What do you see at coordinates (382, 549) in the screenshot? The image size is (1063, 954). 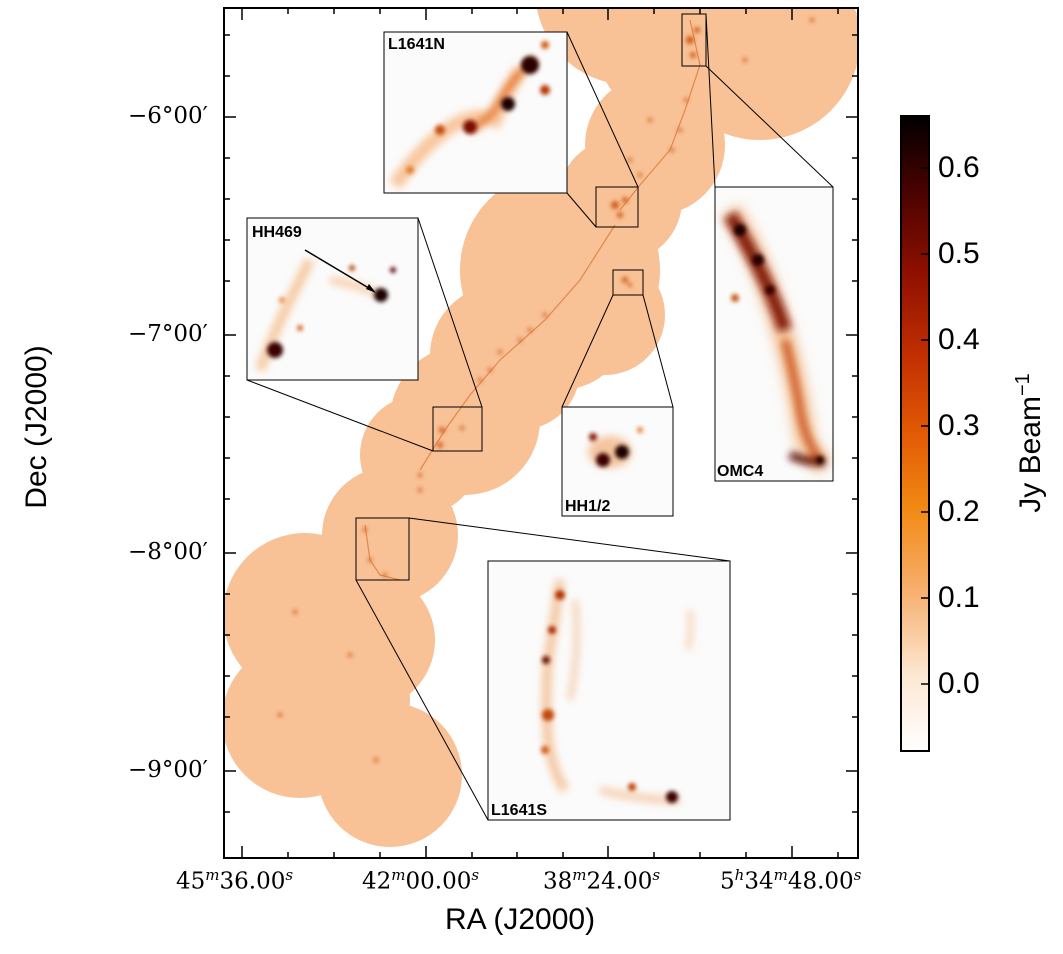 I see `zoom-box-l1641s` at bounding box center [382, 549].